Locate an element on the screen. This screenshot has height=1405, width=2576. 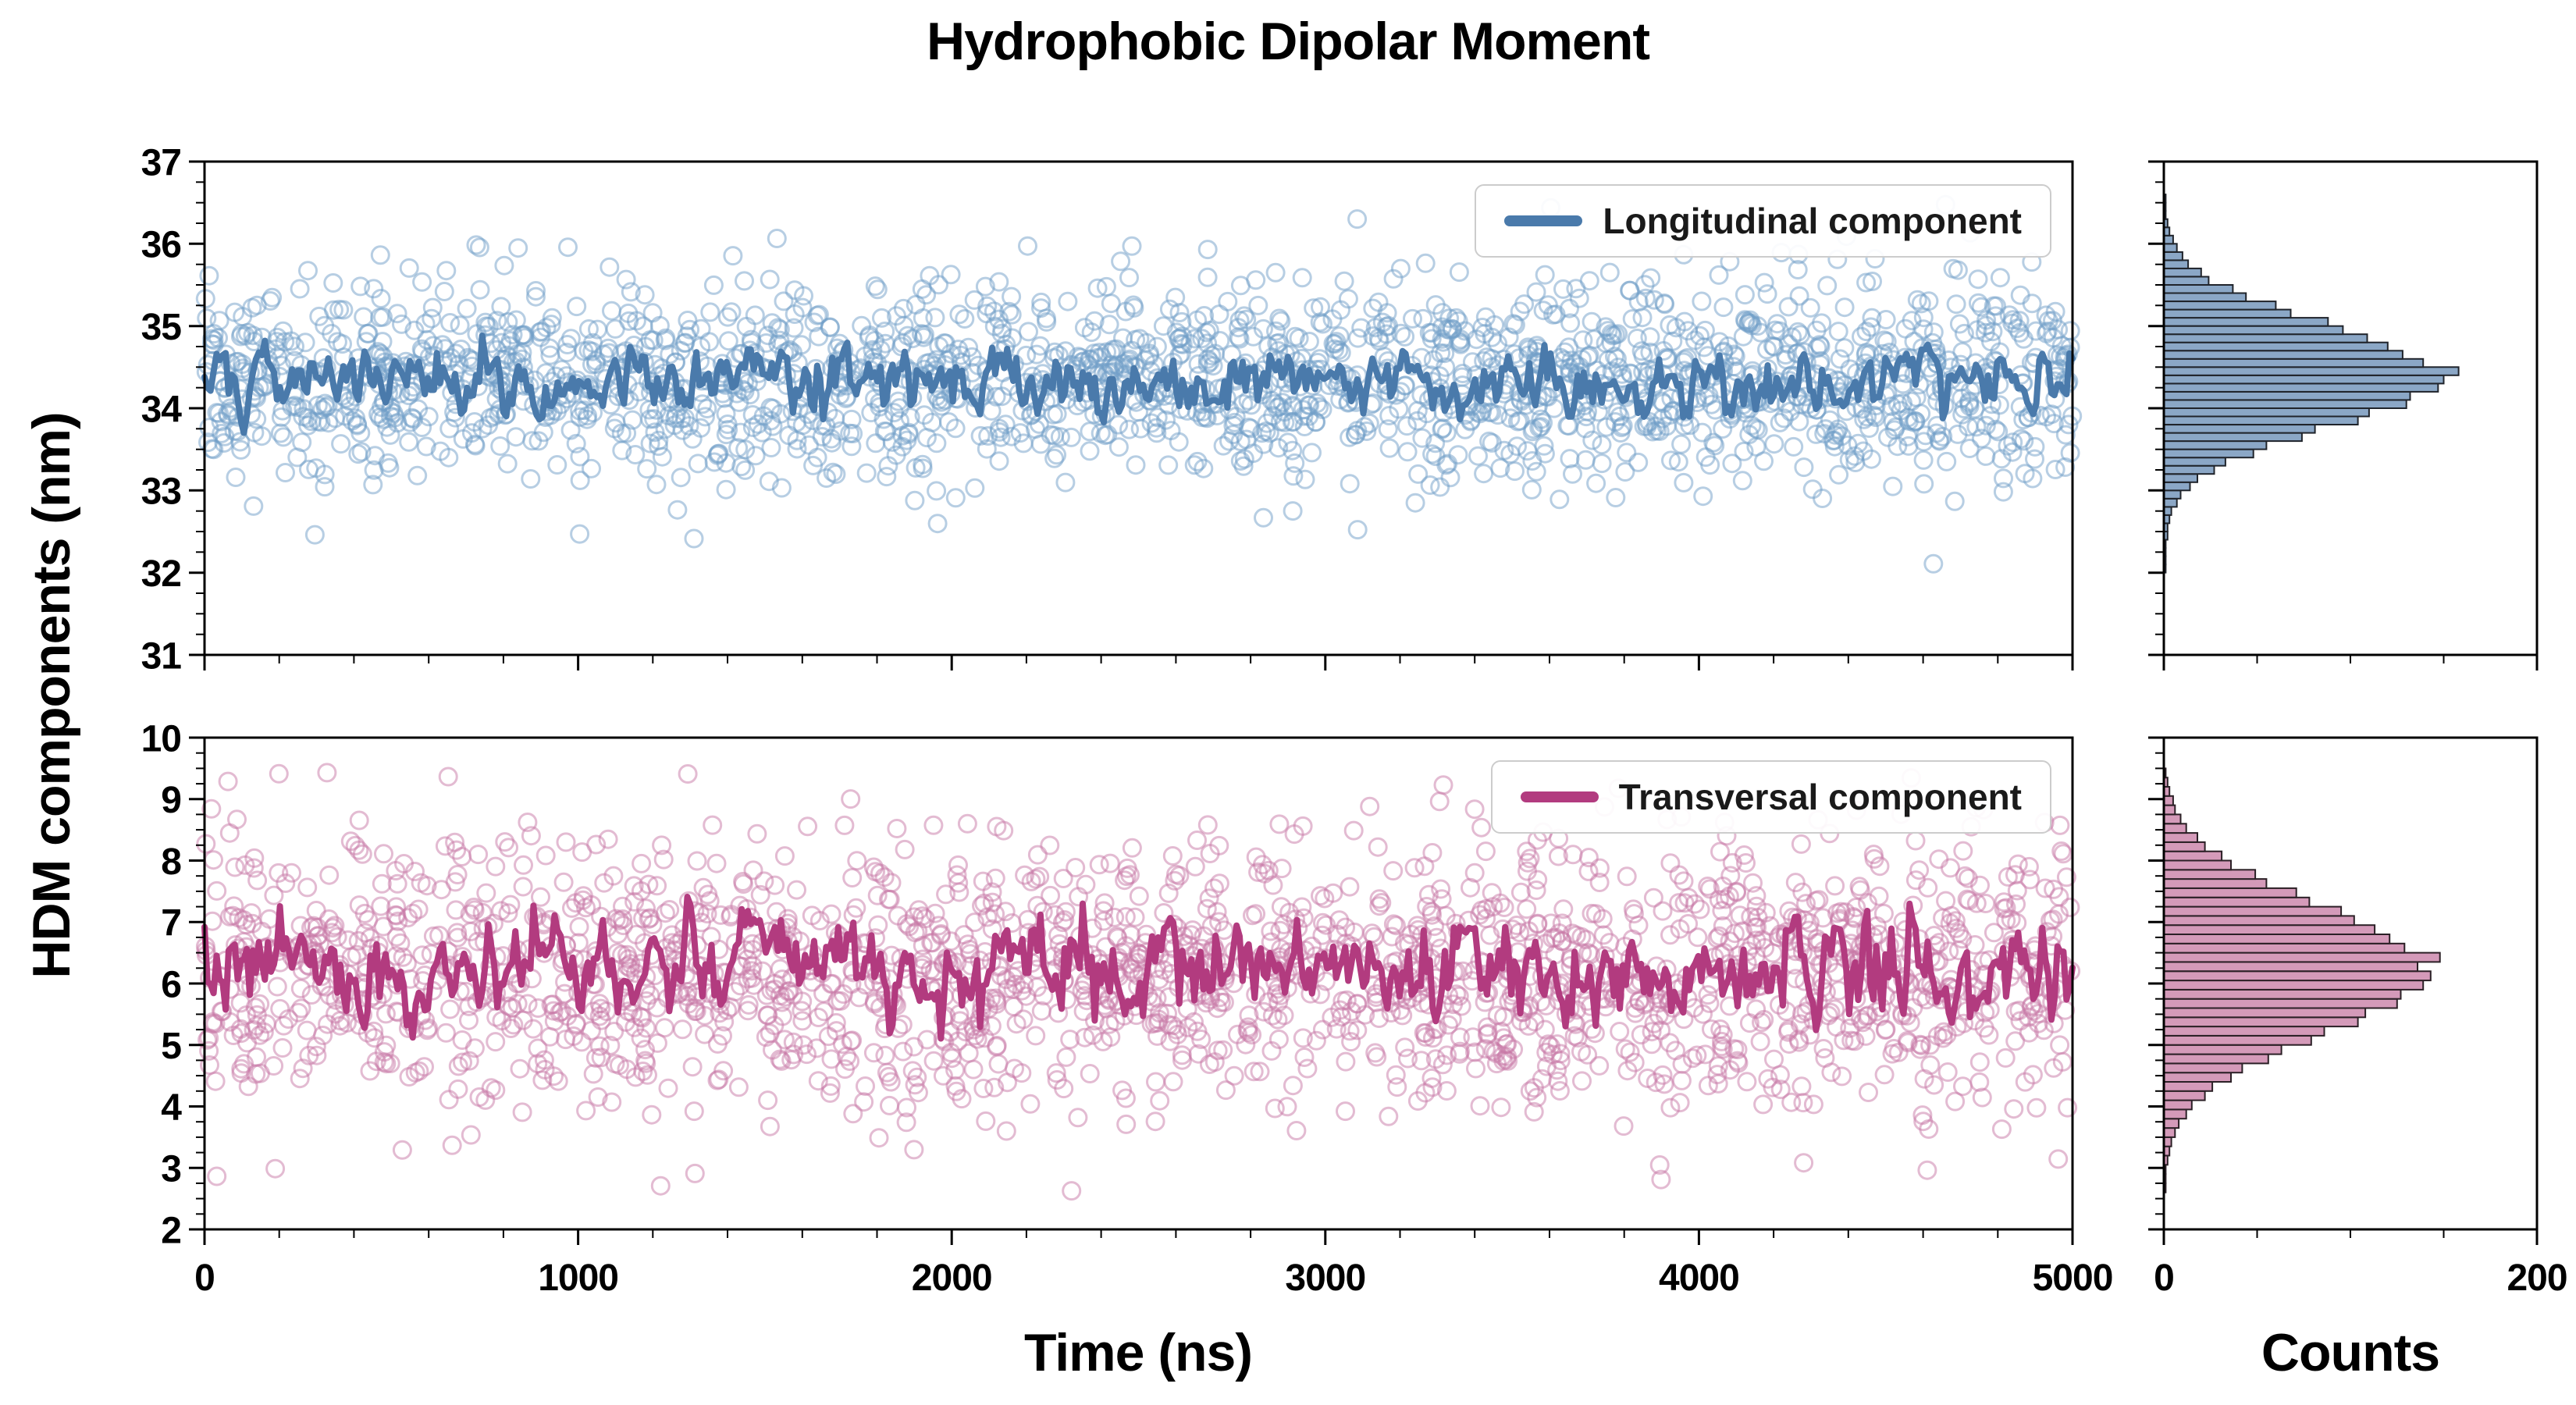
legend-transversal: Transversal component is located at coordinates (1770, 797).